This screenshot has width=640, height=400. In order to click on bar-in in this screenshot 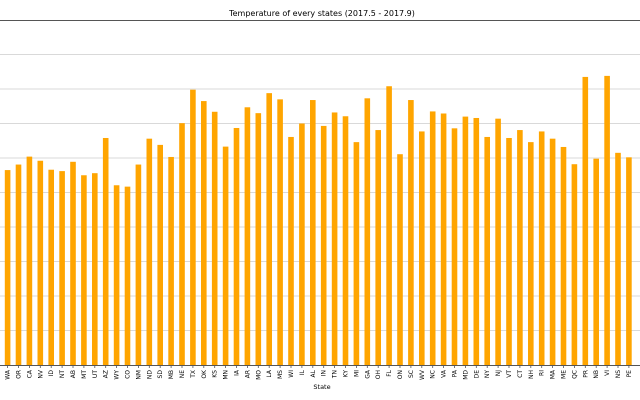, I will do `click(323, 245)`.